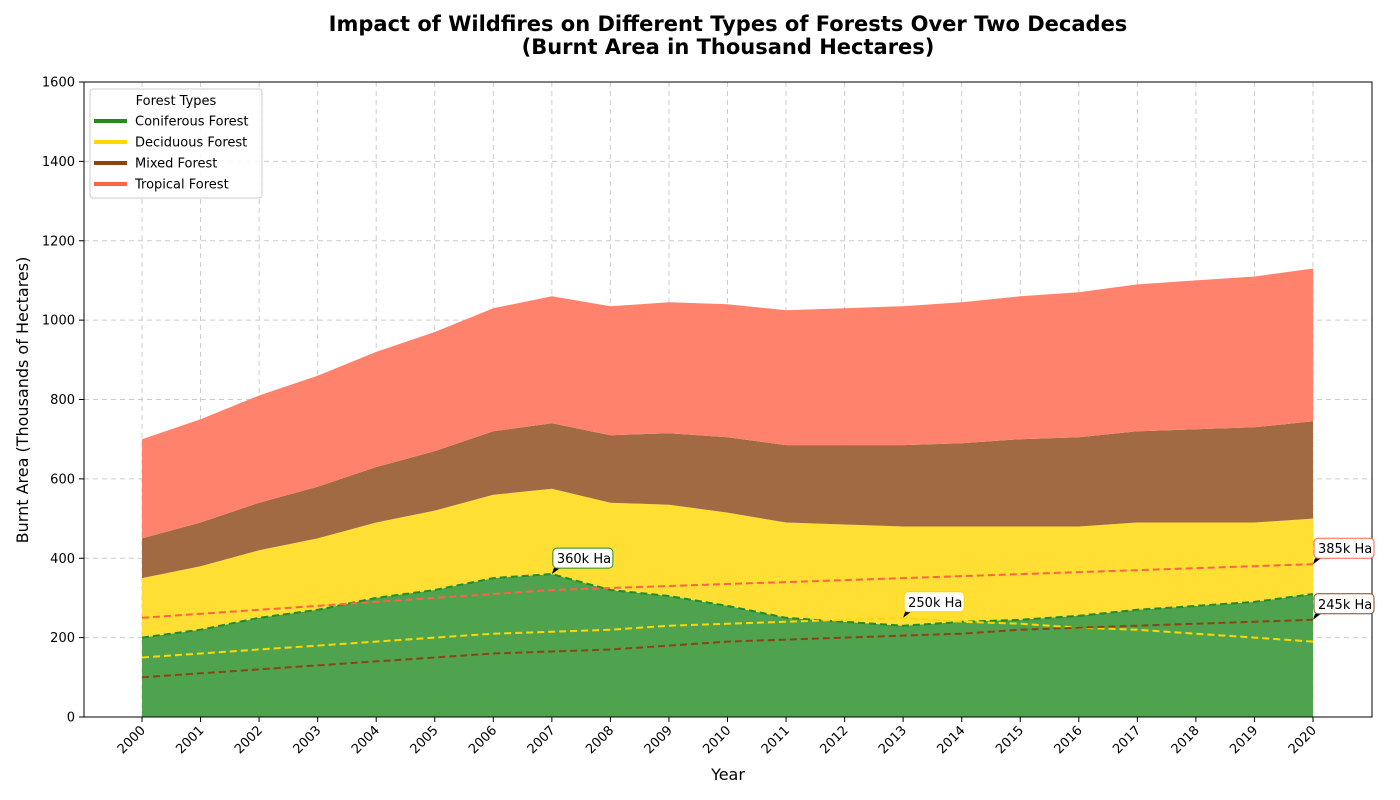 This screenshot has height=800, width=1400. I want to click on x-tick-label: 2019, so click(1244, 740).